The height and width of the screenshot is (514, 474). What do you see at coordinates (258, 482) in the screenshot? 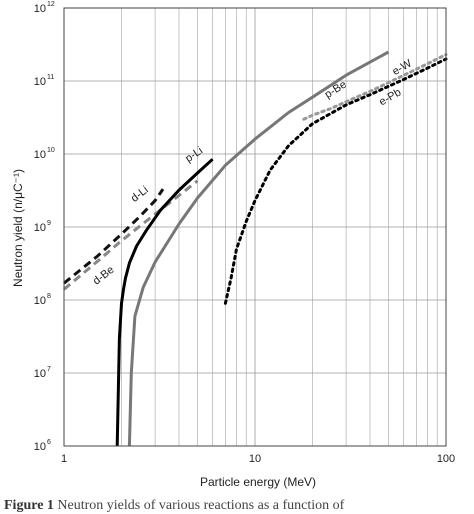
I see `x-axis-title: Particle energy (MeV)` at bounding box center [258, 482].